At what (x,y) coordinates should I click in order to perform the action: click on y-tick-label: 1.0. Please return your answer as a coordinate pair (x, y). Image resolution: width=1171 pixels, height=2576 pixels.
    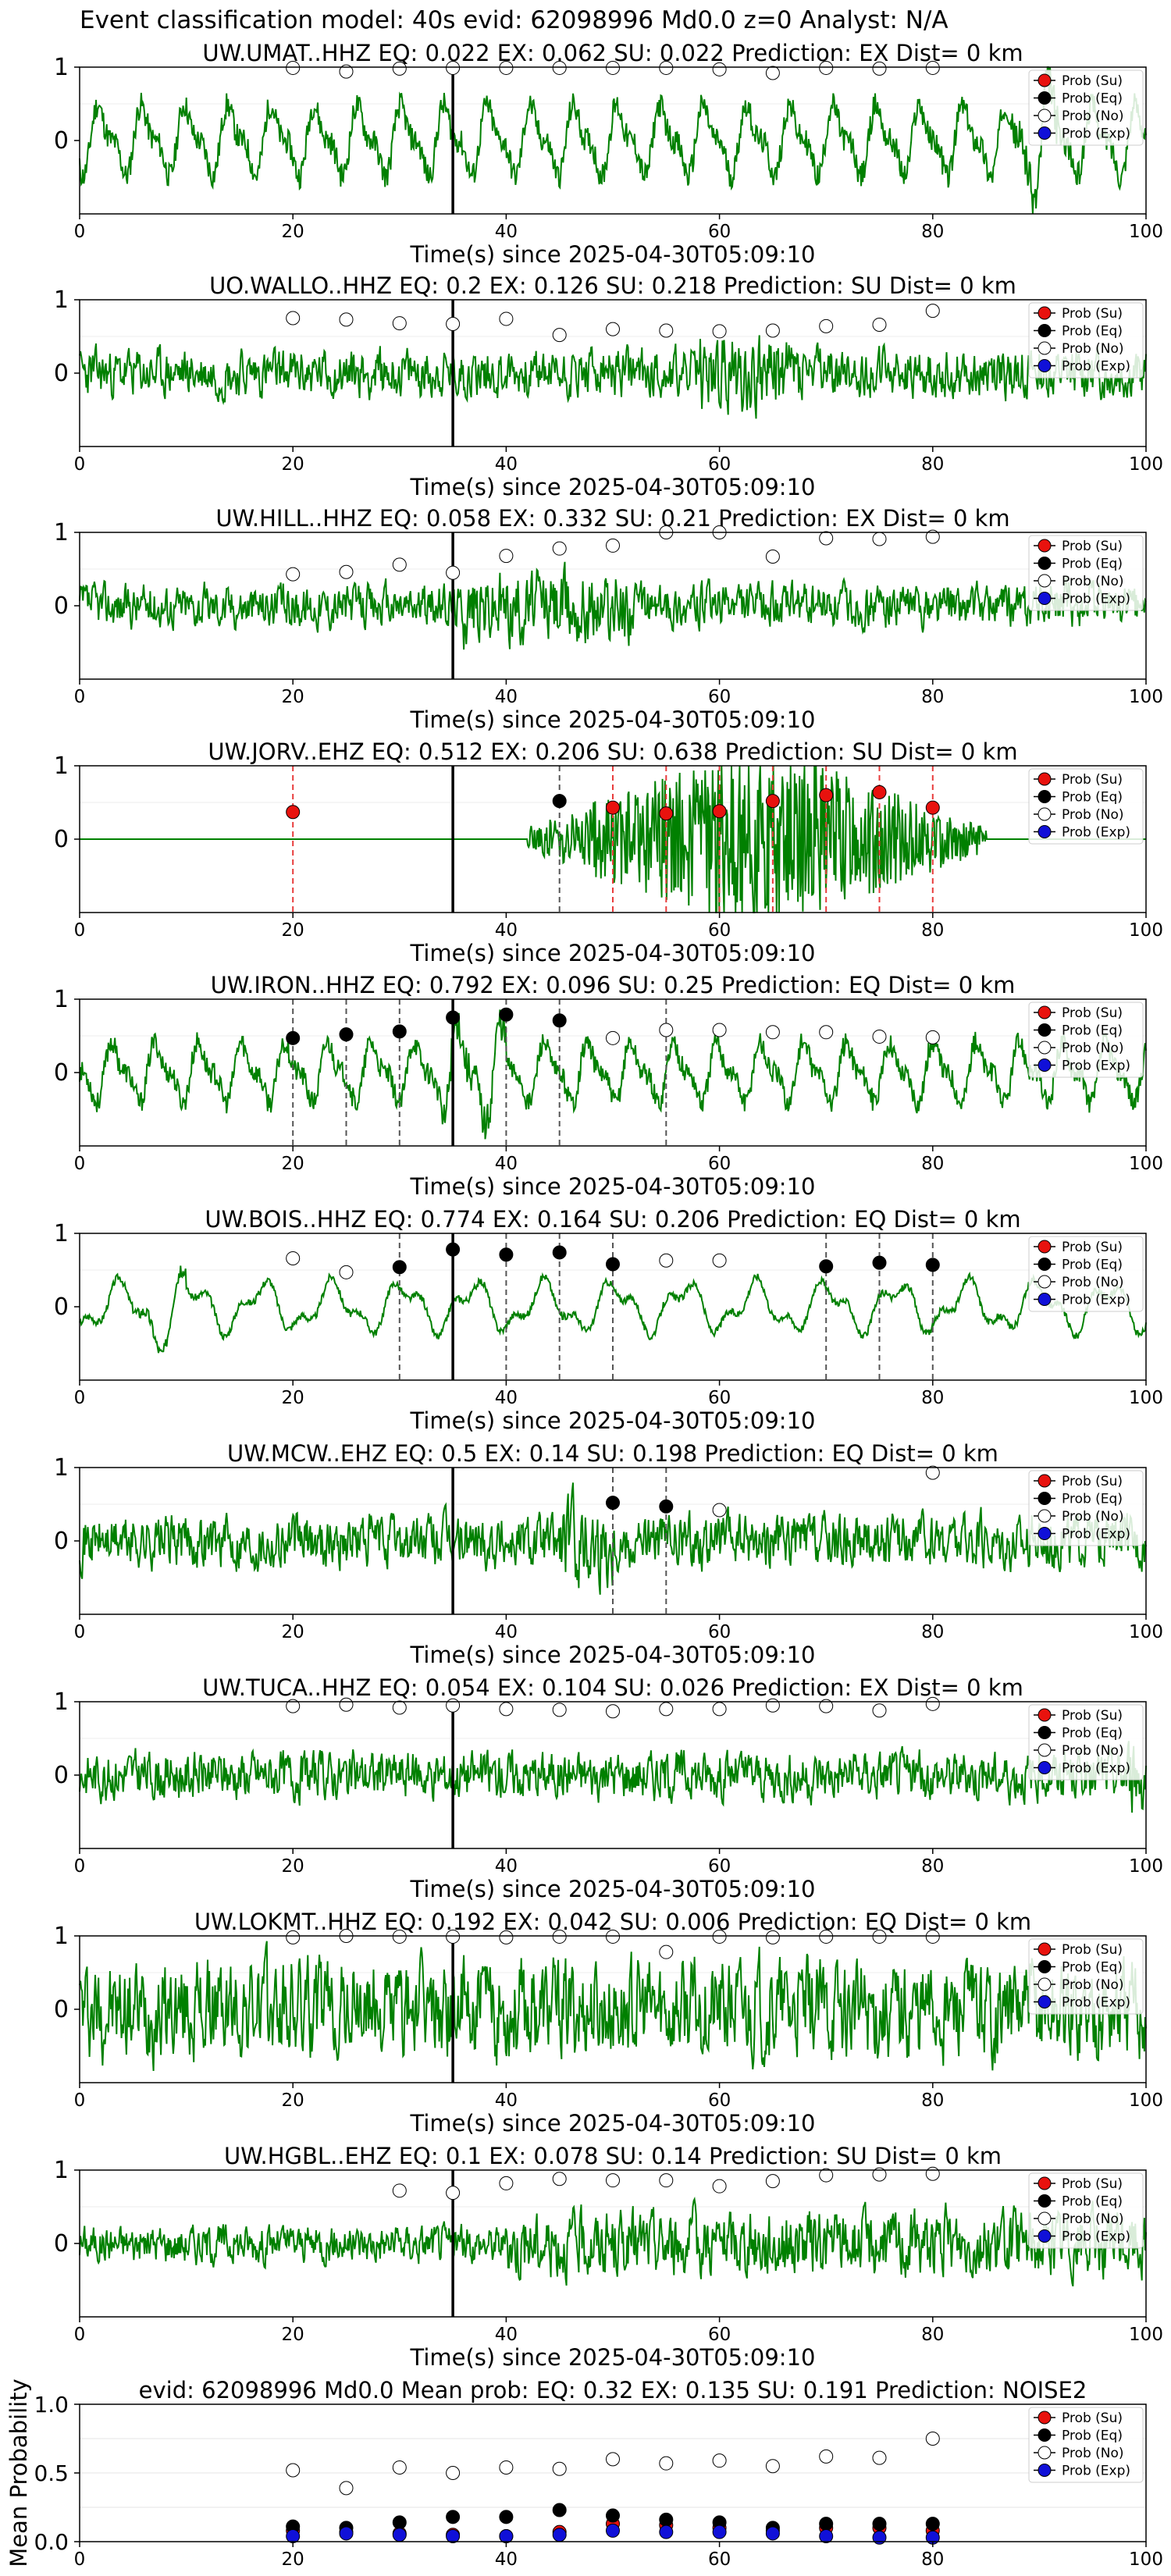
    Looking at the image, I should click on (51, 2405).